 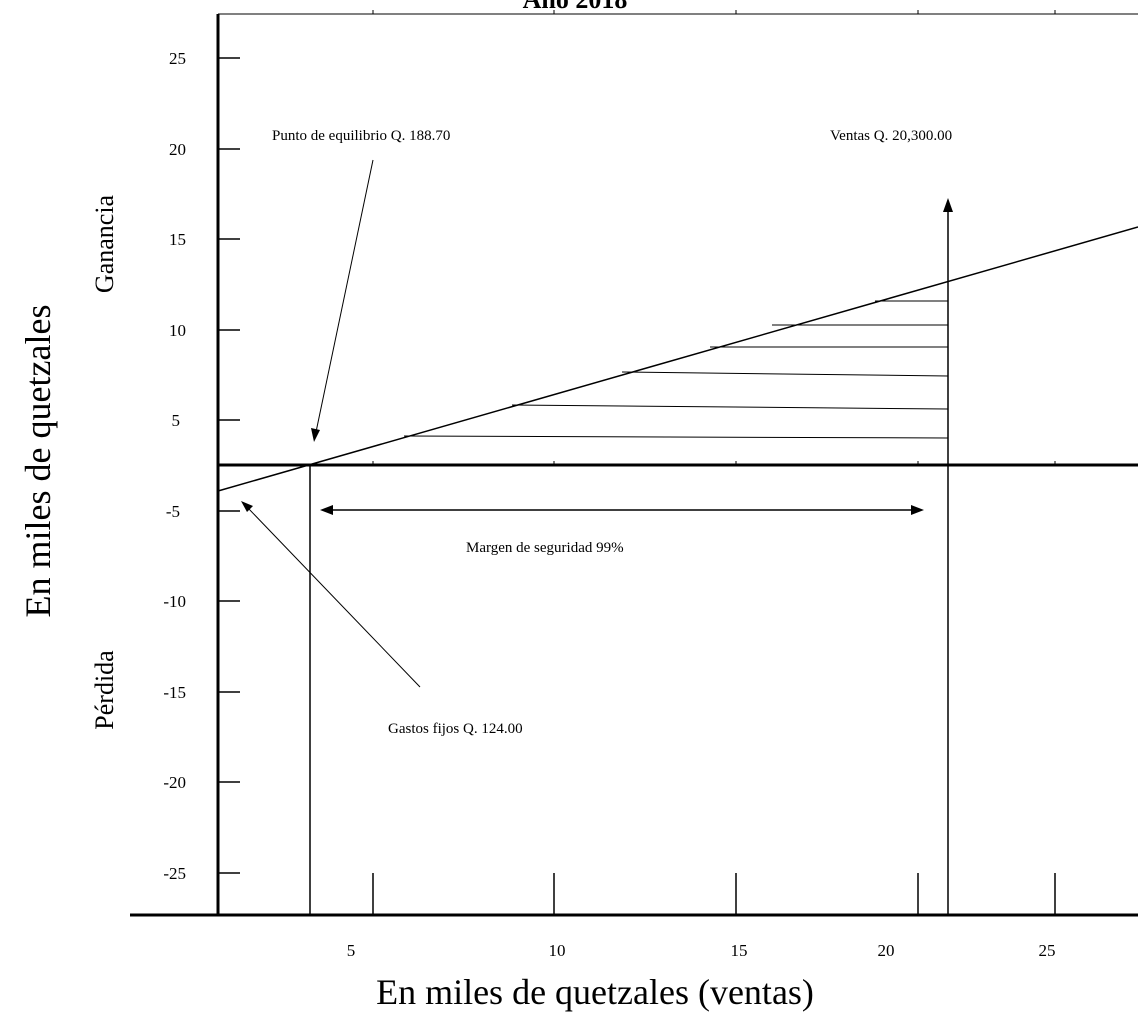 What do you see at coordinates (174, 782) in the screenshot?
I see `y-tick-label: -20` at bounding box center [174, 782].